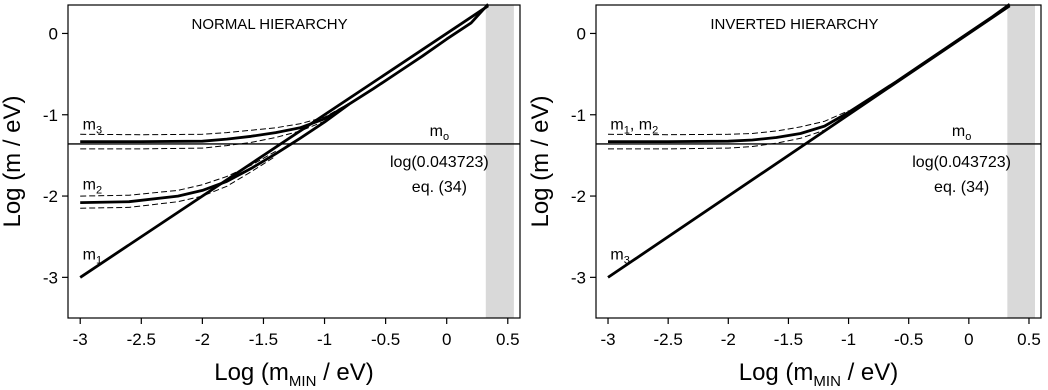 The height and width of the screenshot is (390, 1048). I want to click on series-m2-lower, so click(178, 182).